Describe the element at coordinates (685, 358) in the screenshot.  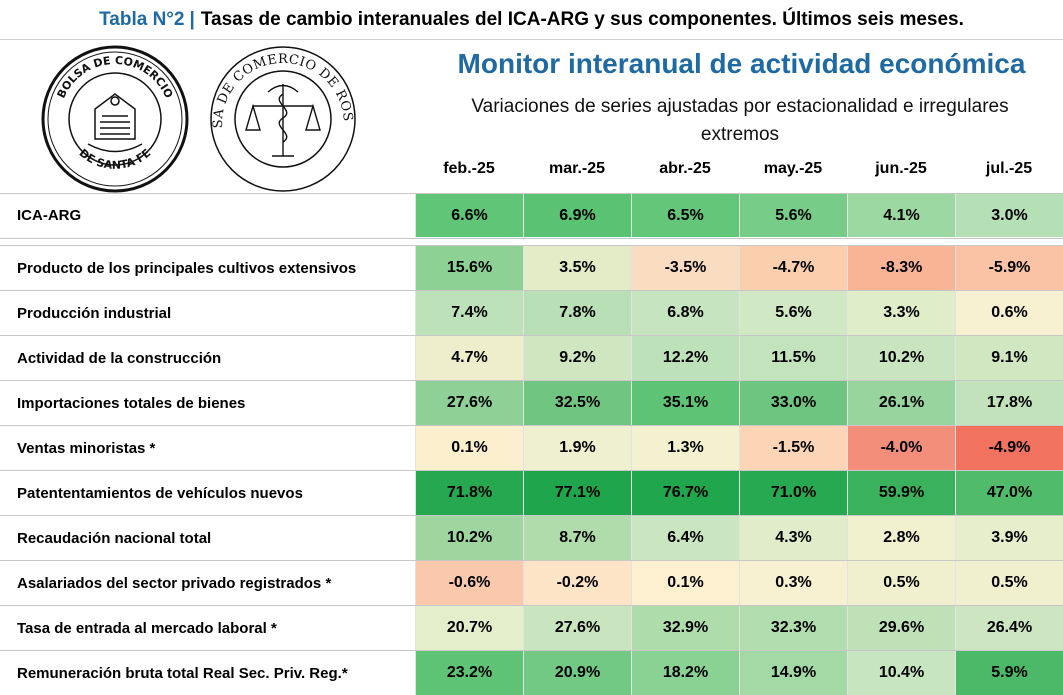
I see `value-cell: 12.2%` at that location.